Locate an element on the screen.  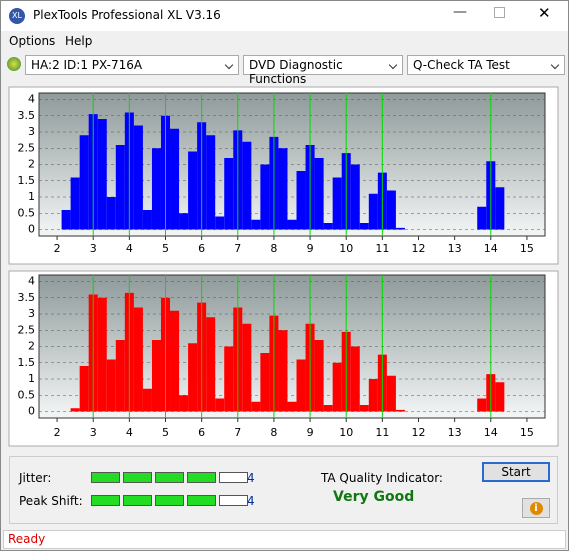
y-tick-label: 2.5 is located at coordinates (27, 329).